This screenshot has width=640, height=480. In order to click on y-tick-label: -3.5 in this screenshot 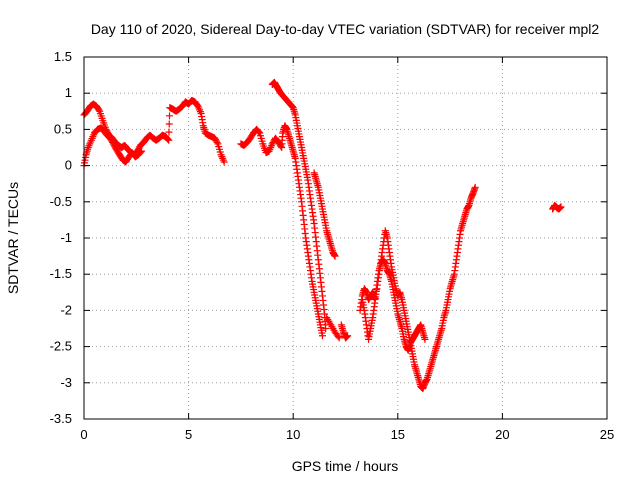, I will do `click(61, 418)`.